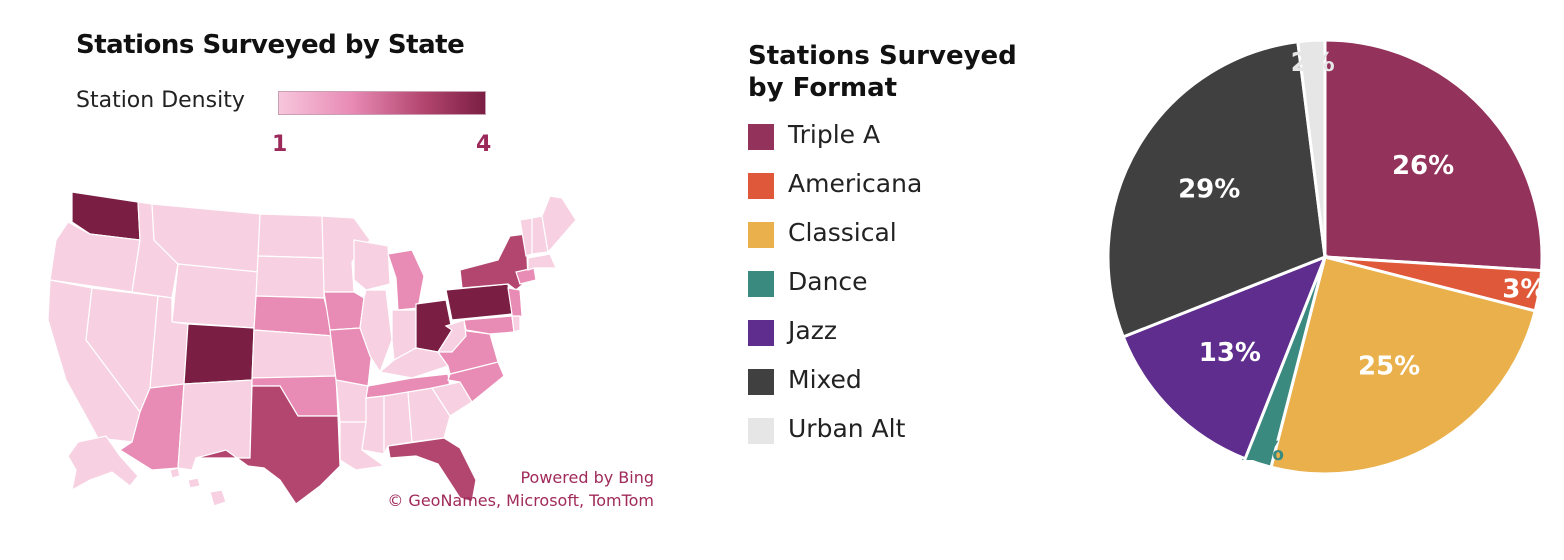  I want to click on legend-label: Urban Alt, so click(847, 428).